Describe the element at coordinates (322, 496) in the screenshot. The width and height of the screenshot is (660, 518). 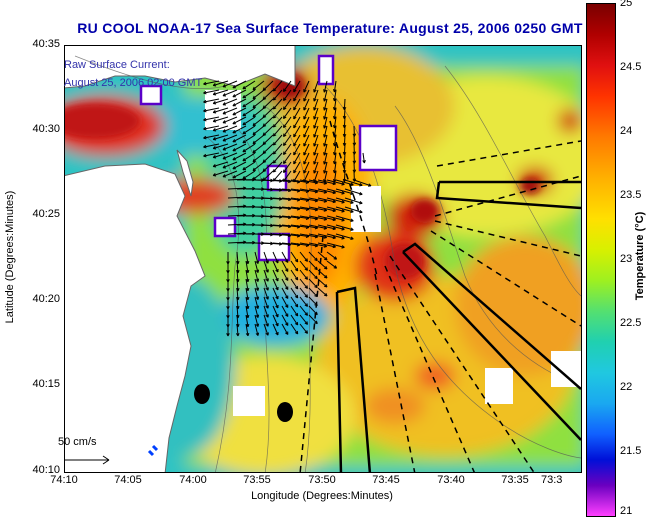
I see `x-axis-title: Longitude (Degrees:Minutes)` at that location.